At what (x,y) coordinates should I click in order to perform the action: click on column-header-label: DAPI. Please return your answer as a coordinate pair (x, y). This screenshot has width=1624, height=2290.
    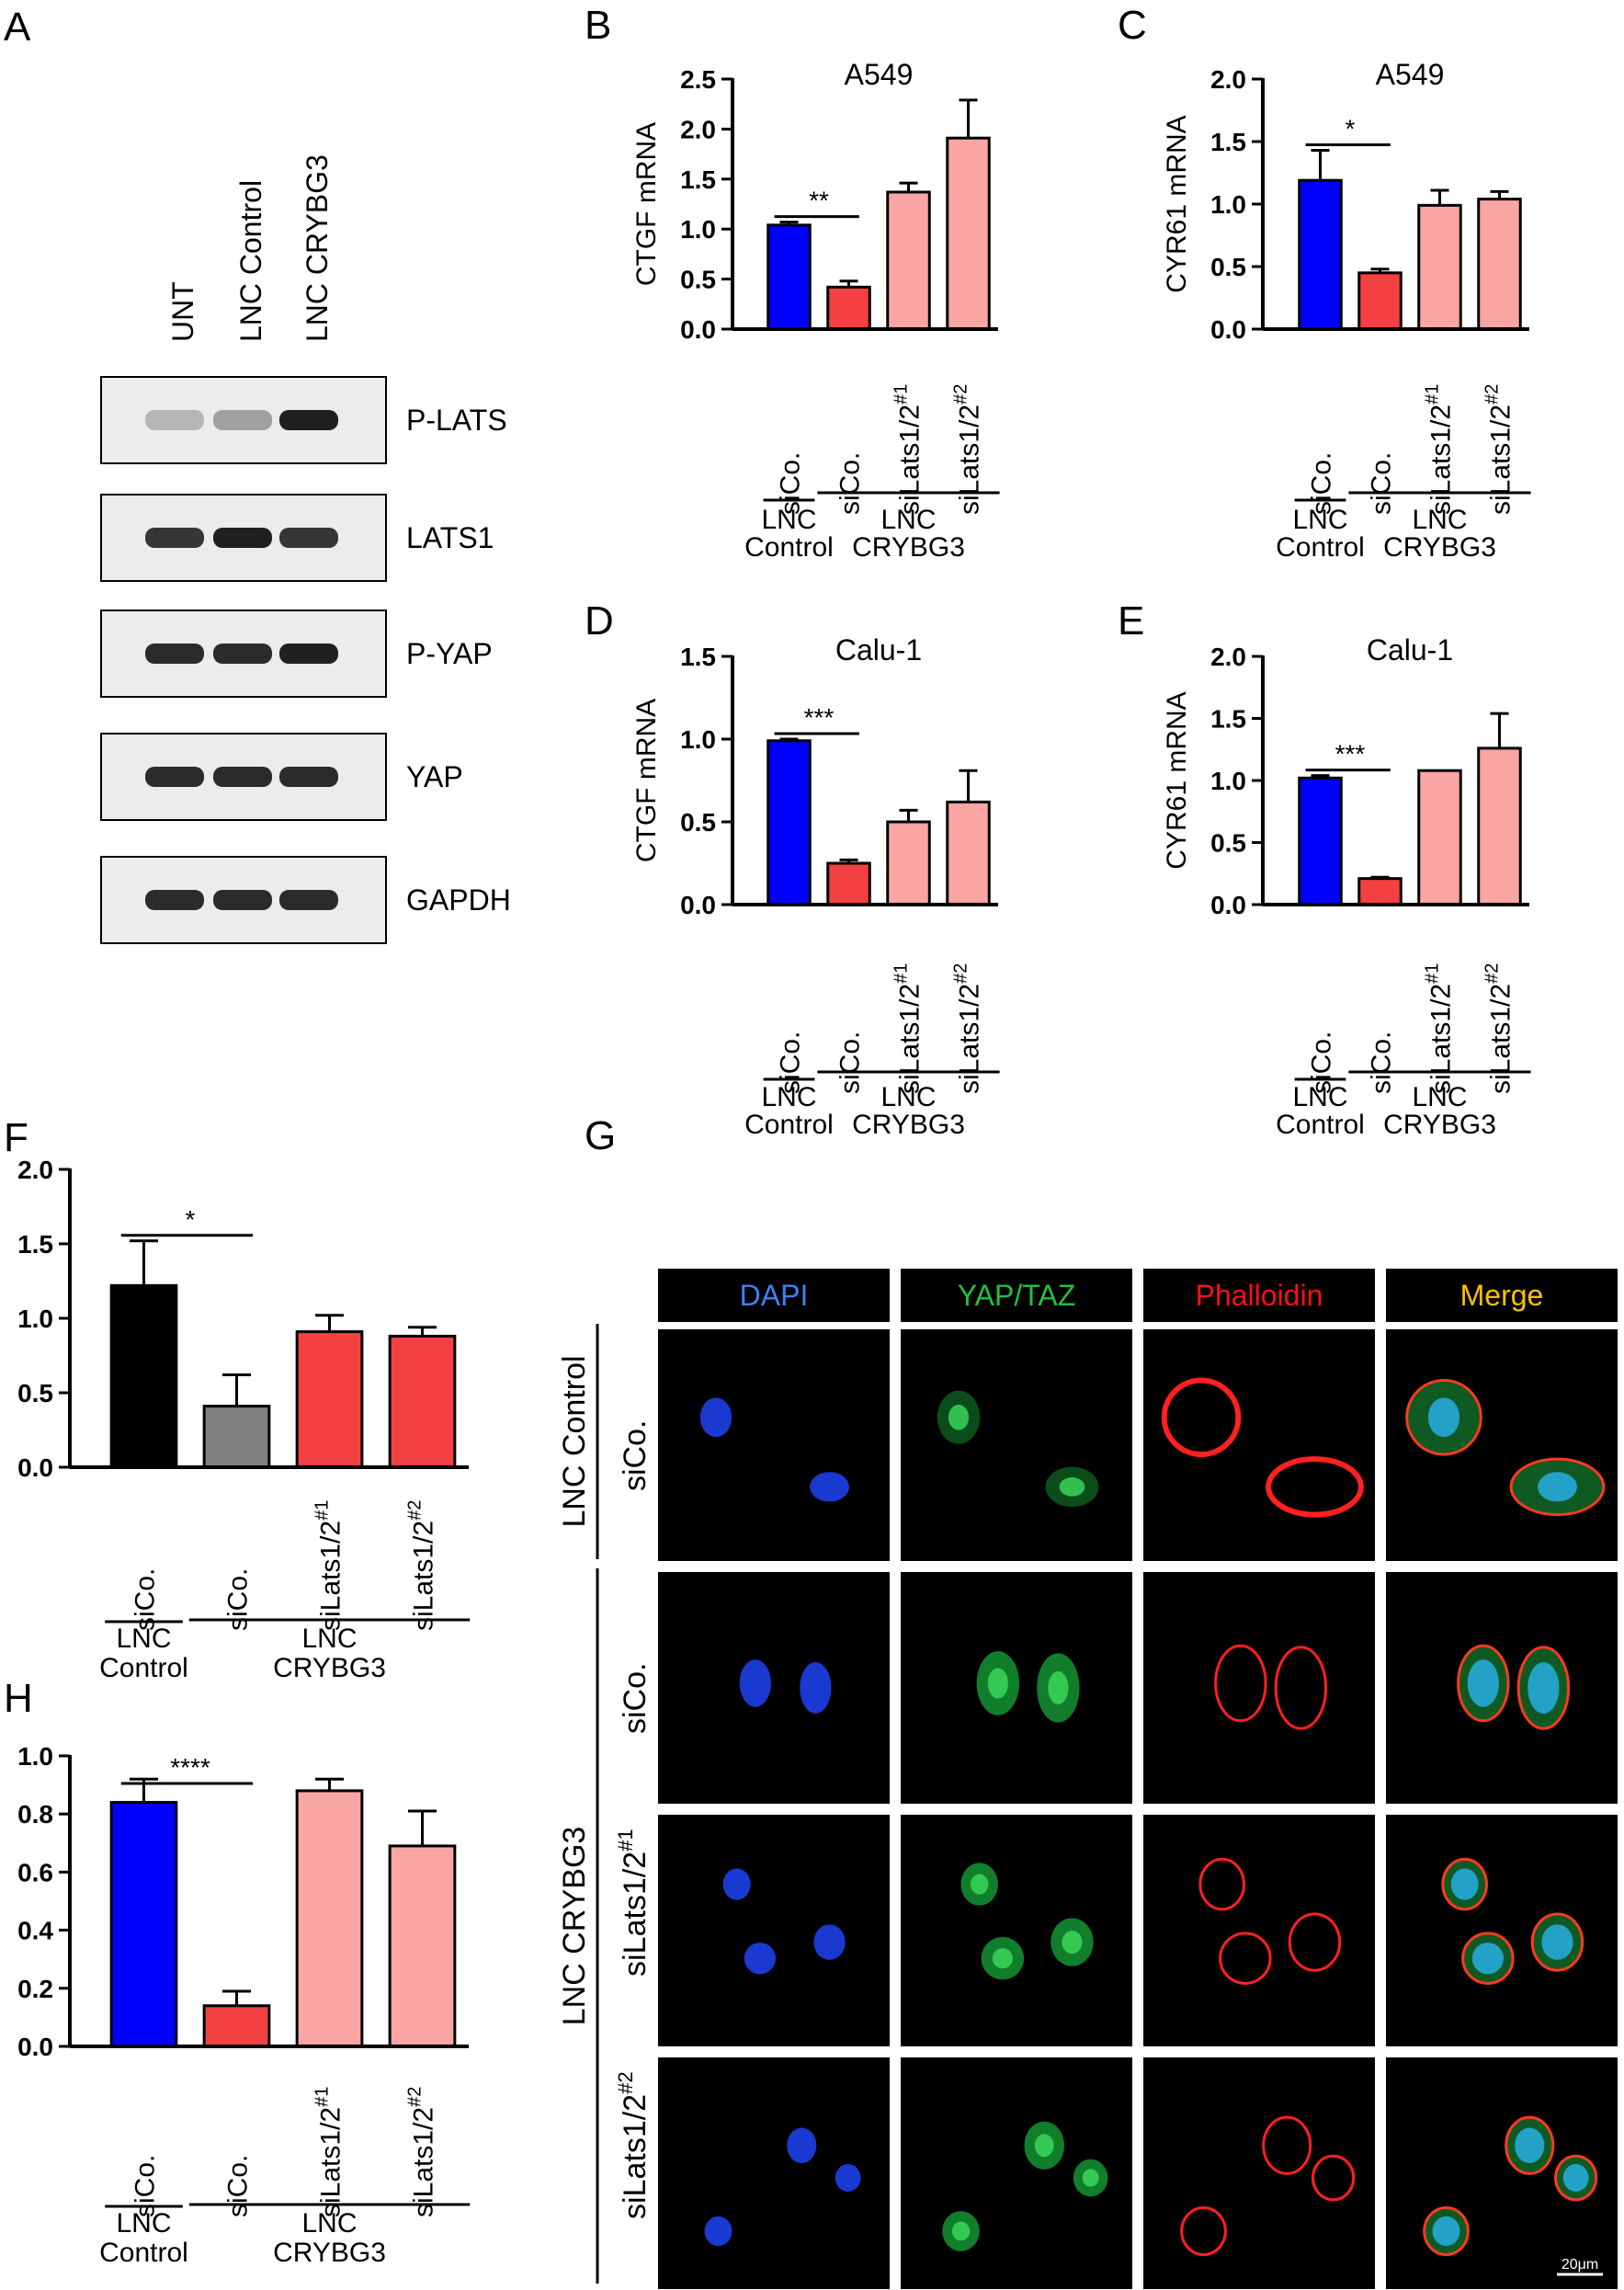
    Looking at the image, I should click on (775, 1295).